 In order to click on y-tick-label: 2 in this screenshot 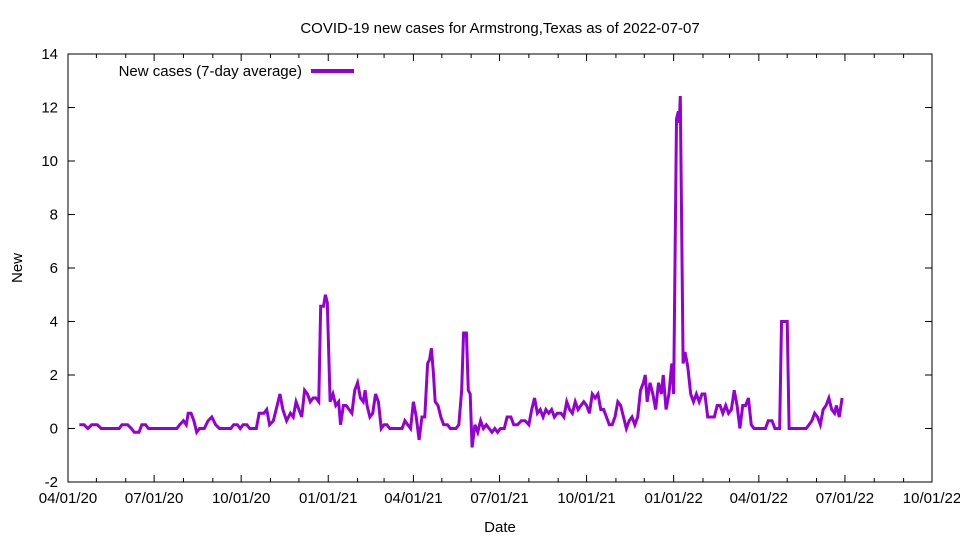, I will do `click(54, 375)`.